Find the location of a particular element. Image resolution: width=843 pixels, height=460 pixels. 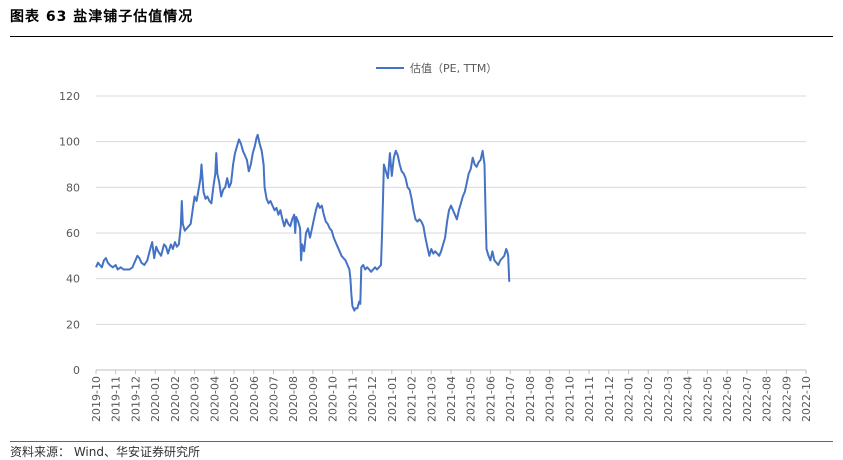

y-tick-label: 80 is located at coordinates (73, 187).